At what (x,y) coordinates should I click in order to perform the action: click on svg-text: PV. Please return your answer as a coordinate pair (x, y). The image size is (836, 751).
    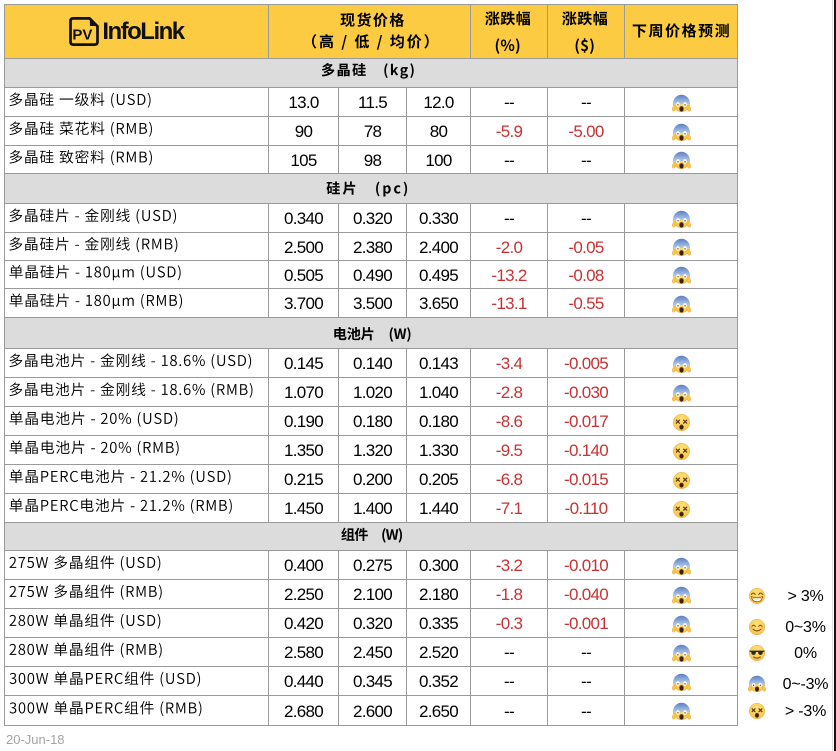
    Looking at the image, I should click on (83, 34).